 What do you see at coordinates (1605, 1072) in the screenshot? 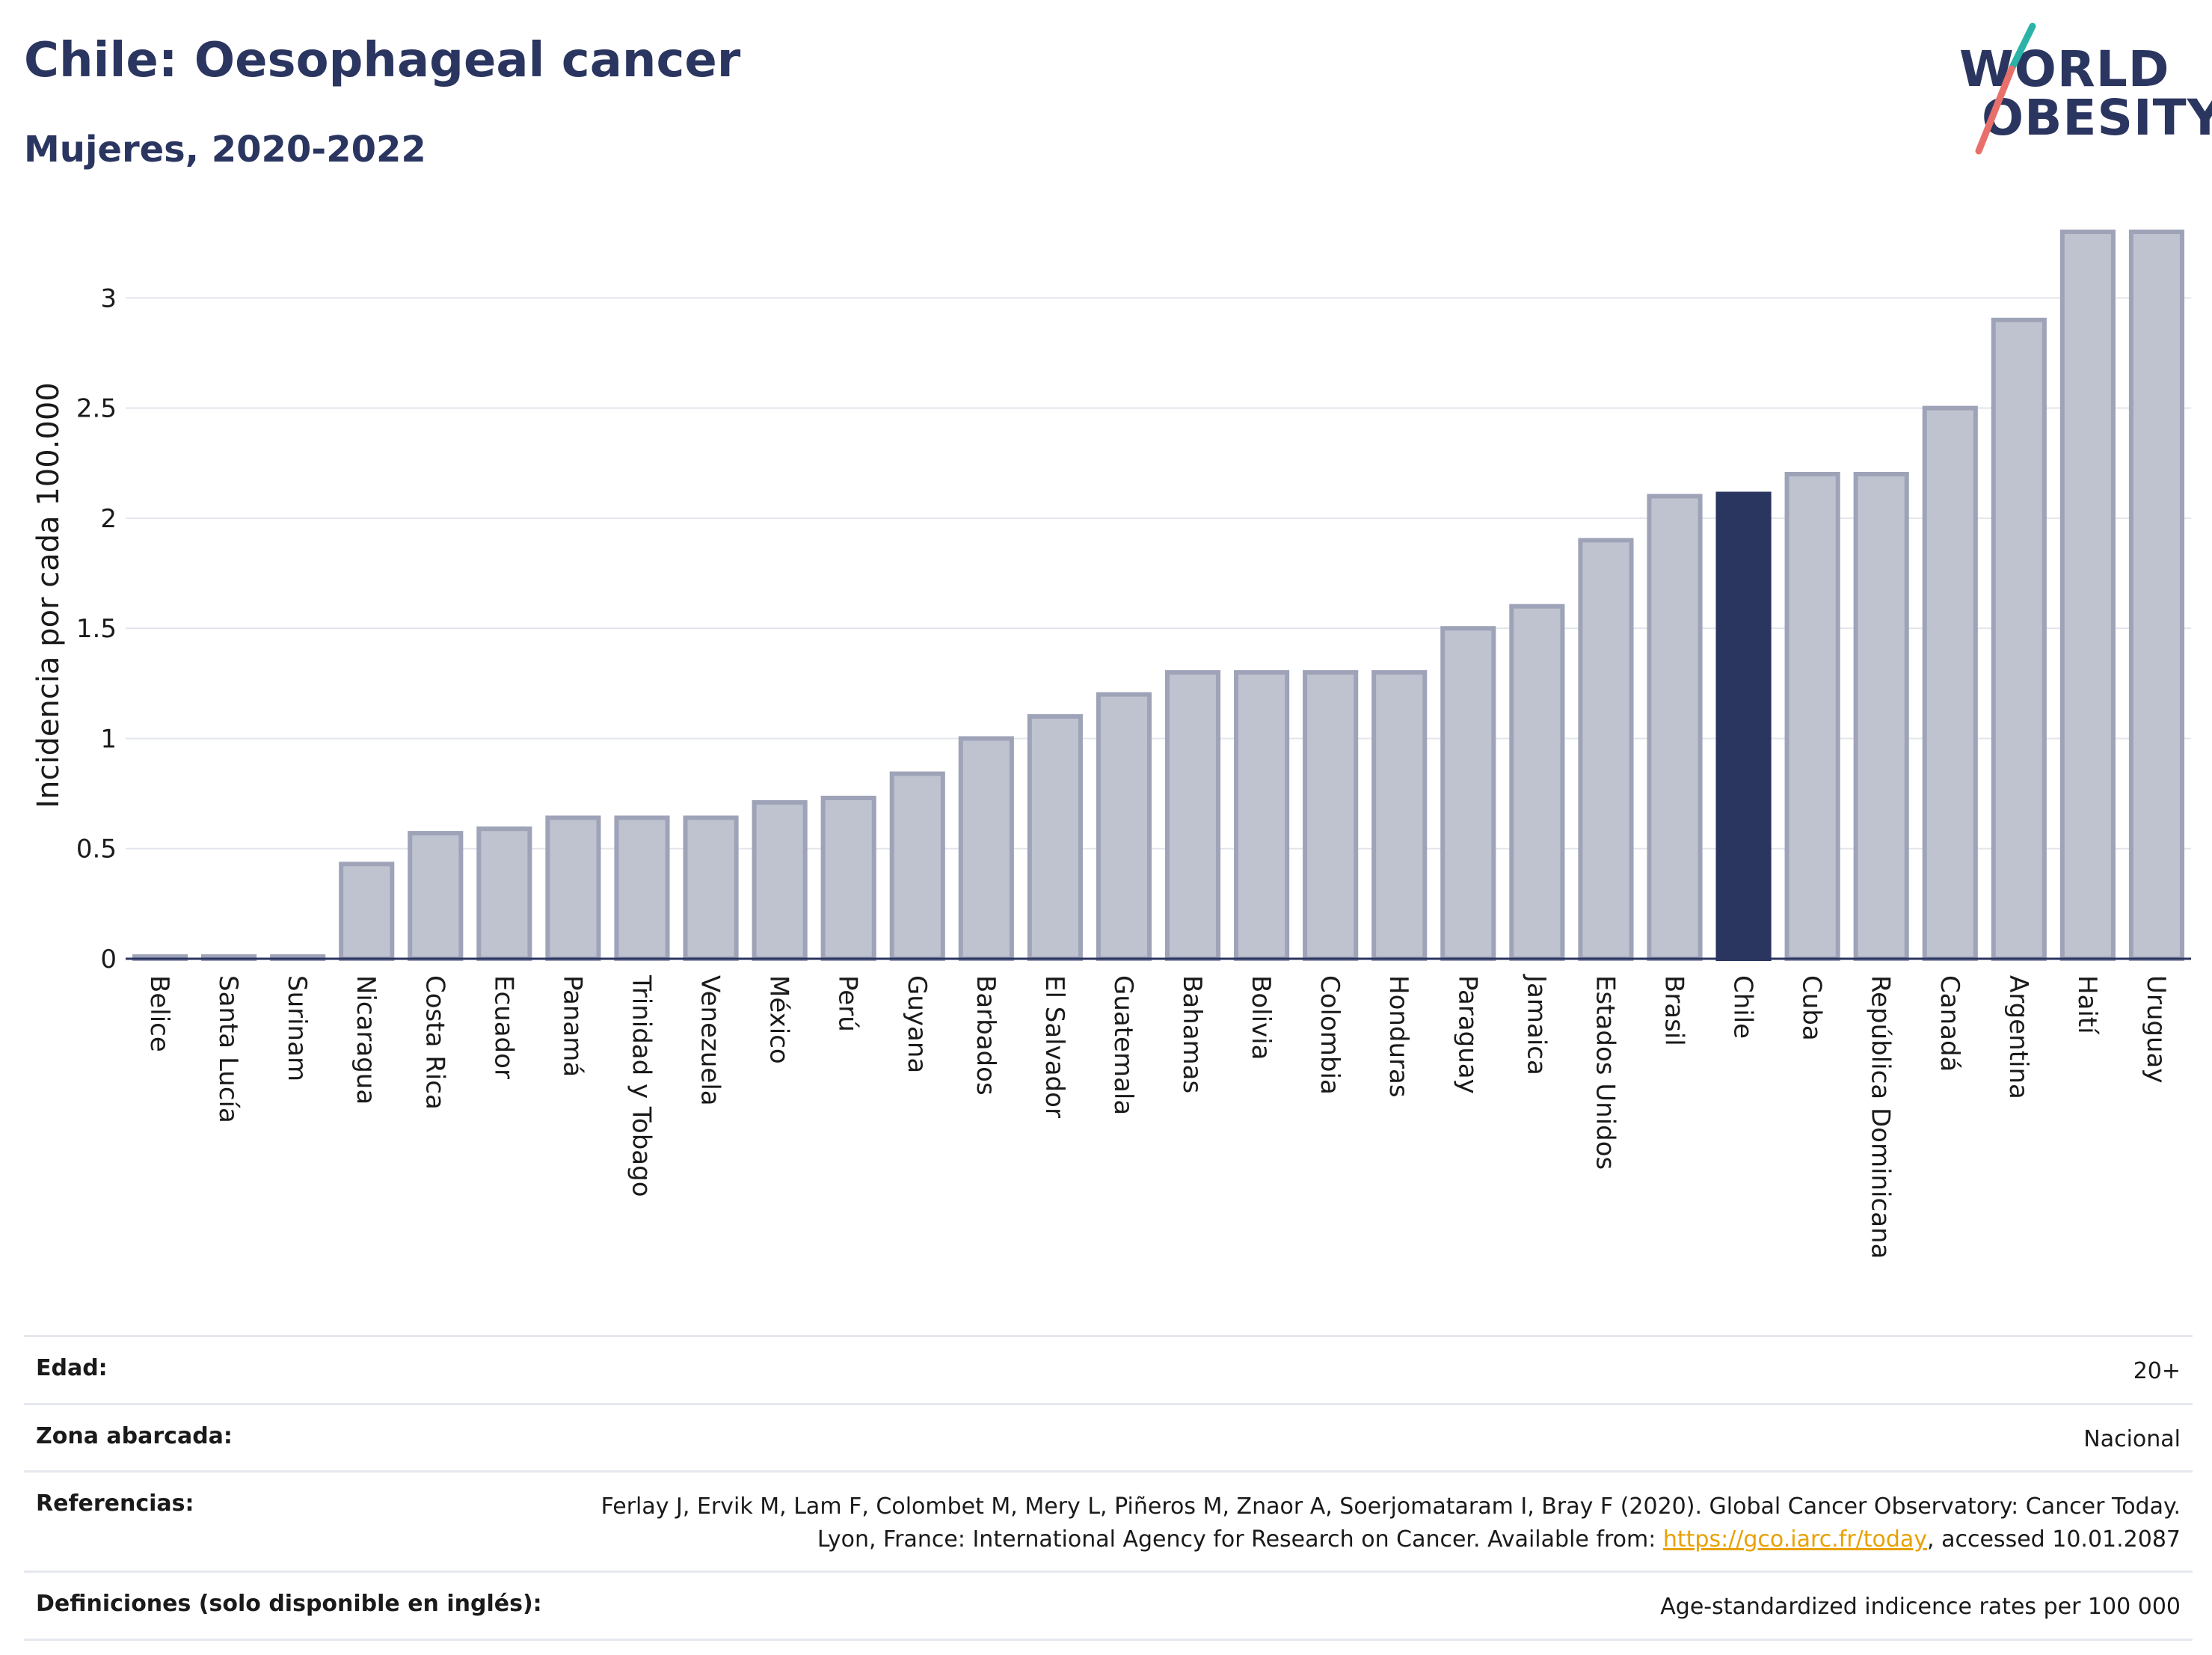
I see `x-tick-label: Estados Unidos` at bounding box center [1605, 1072].